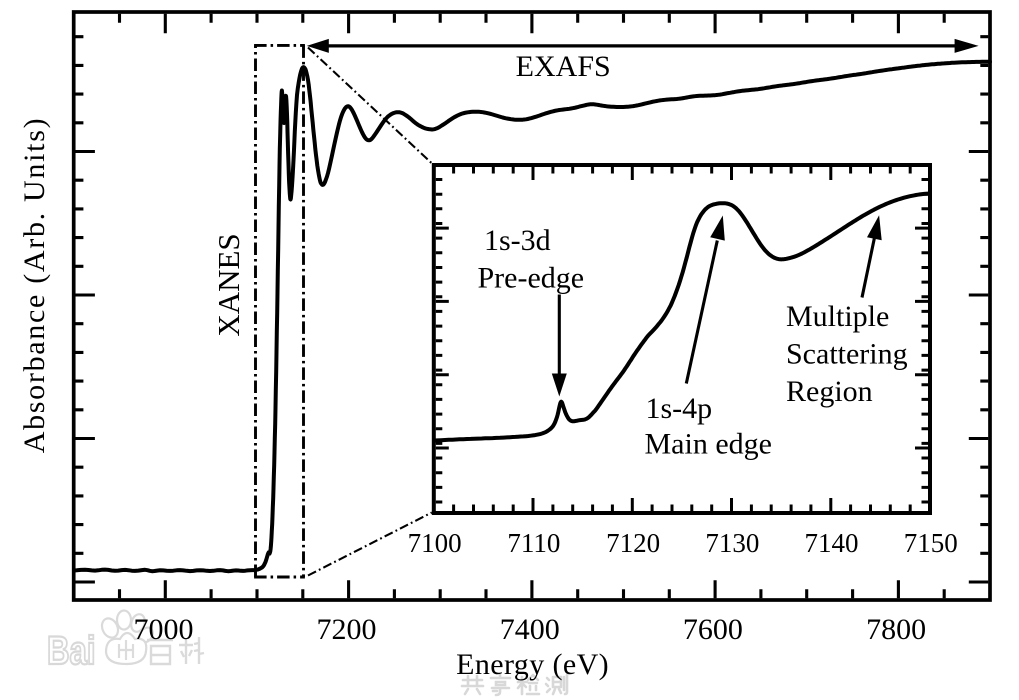  I want to click on svg-text: 7400, so click(530, 629).